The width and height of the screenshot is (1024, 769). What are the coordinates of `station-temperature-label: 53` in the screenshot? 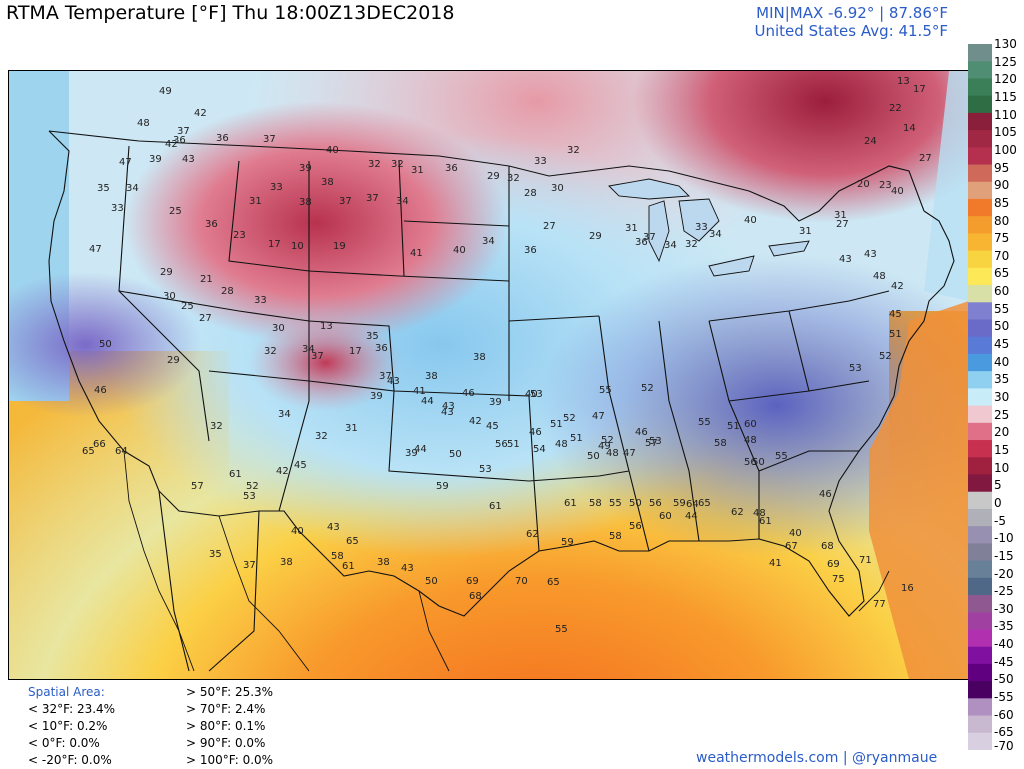 It's located at (485, 469).